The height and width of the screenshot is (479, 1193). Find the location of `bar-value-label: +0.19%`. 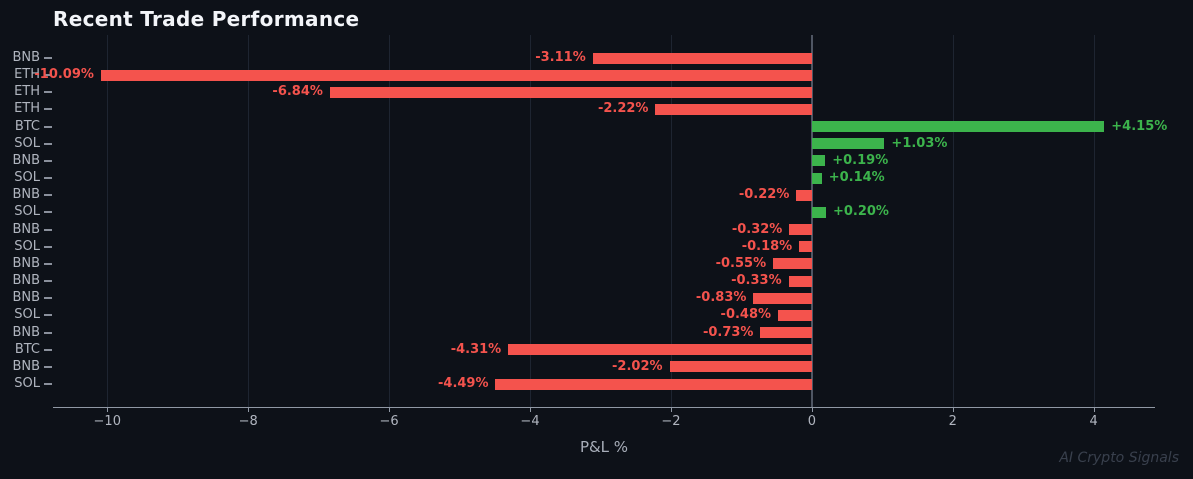

bar-value-label: +0.19% is located at coordinates (860, 160).